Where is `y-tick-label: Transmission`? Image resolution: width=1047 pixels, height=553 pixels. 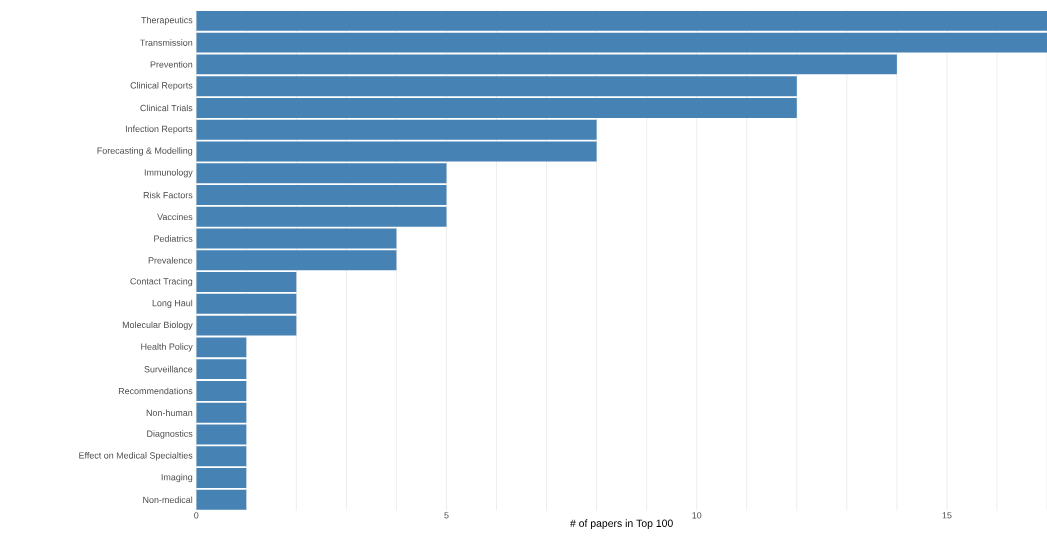 y-tick-label: Transmission is located at coordinates (166, 43).